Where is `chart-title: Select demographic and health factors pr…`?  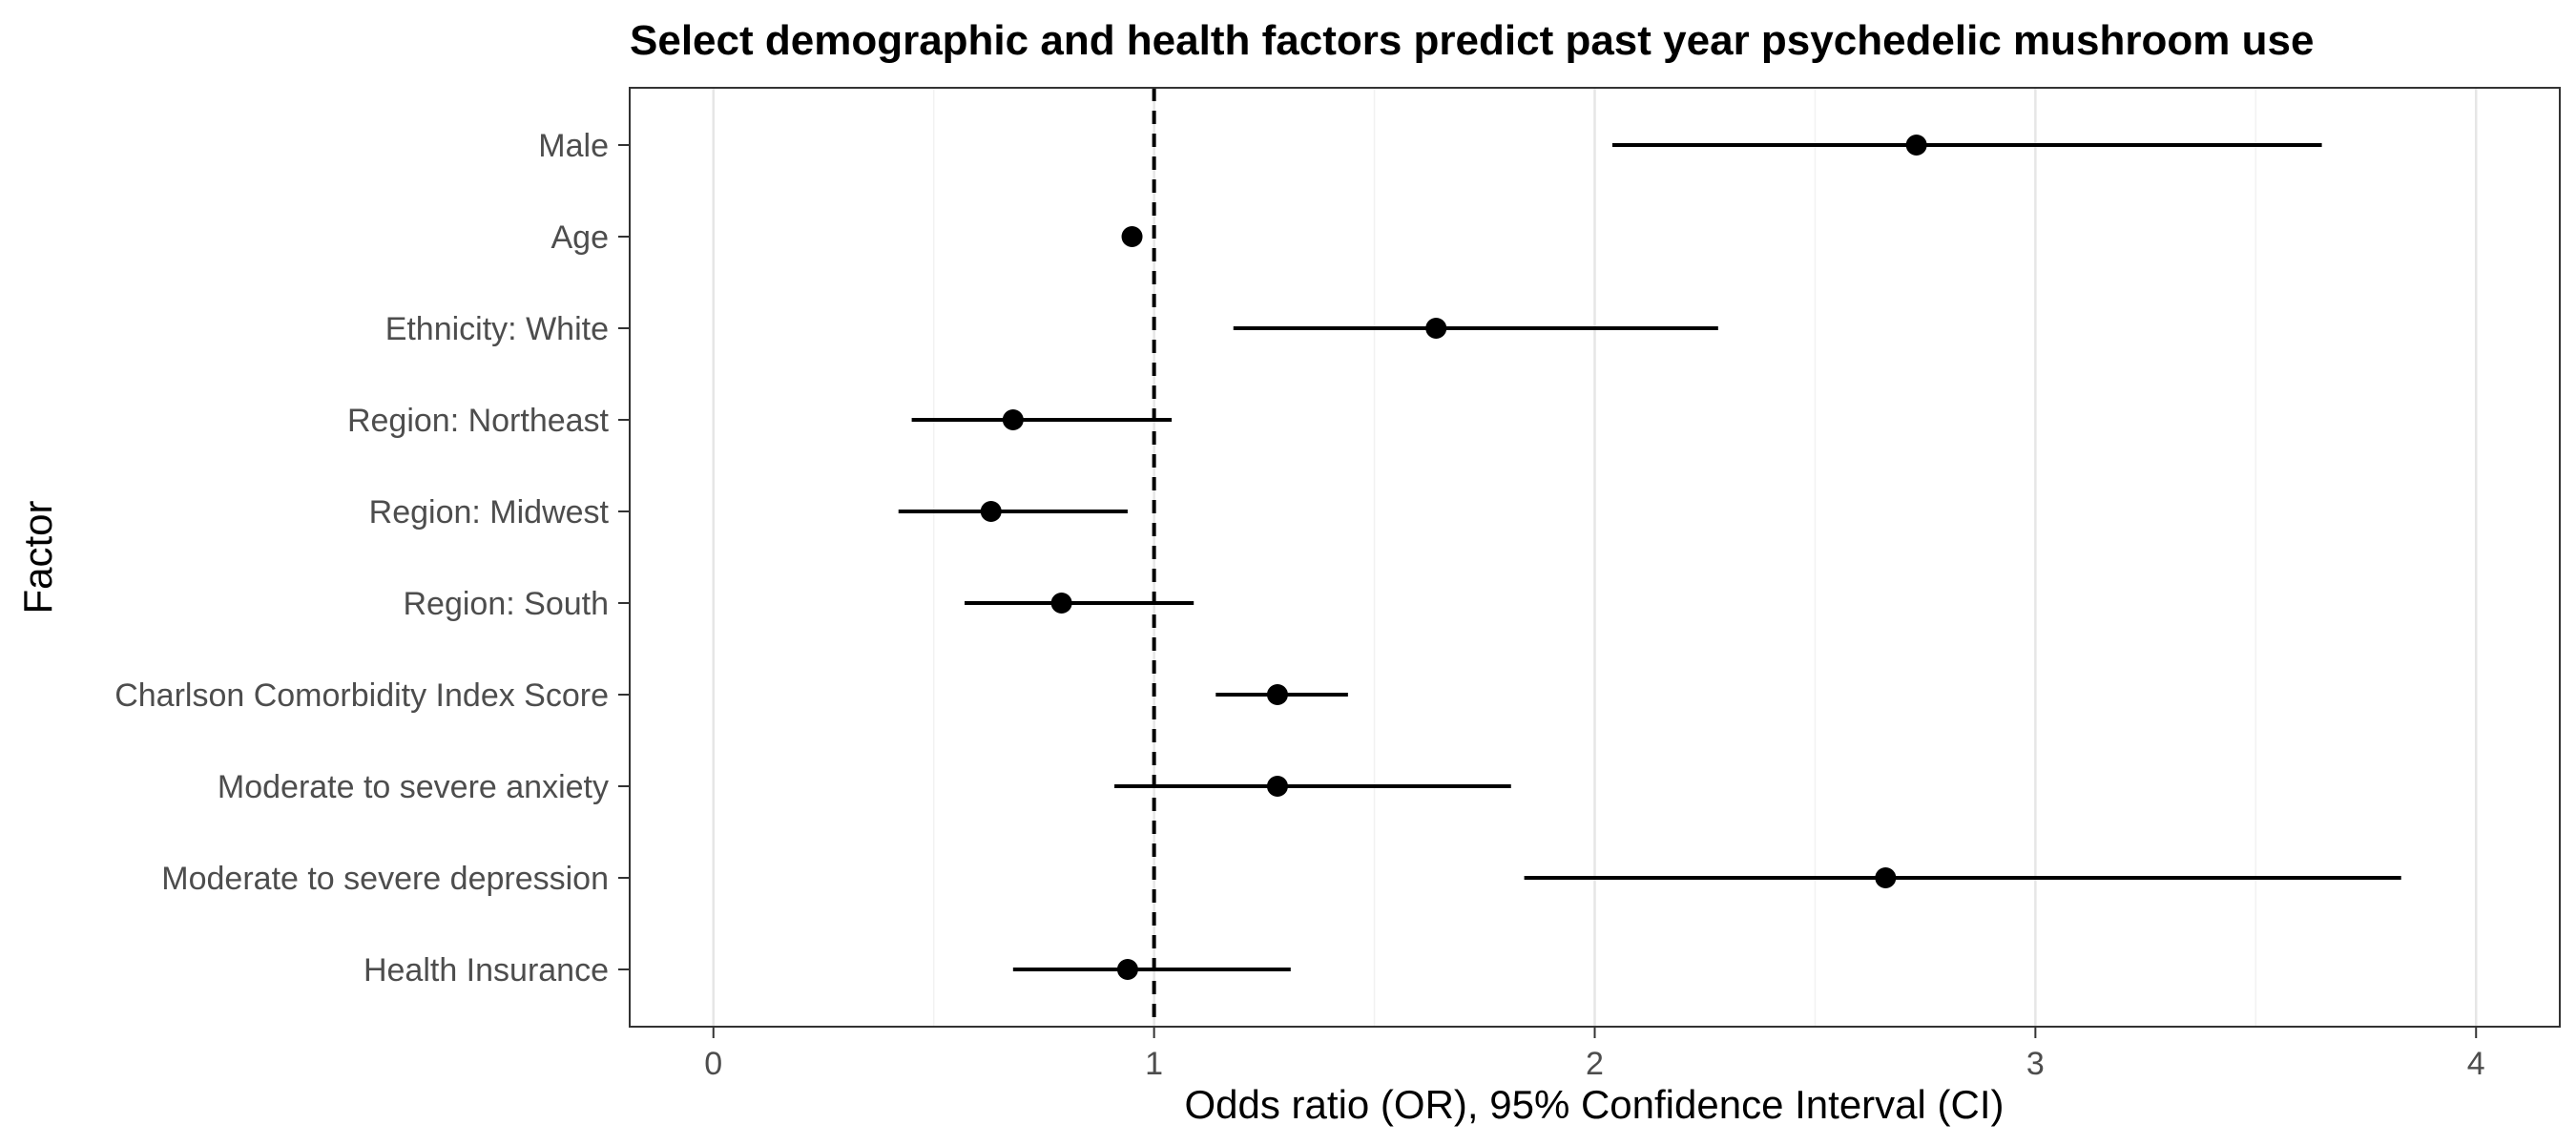
chart-title: Select demographic and health factors pr… is located at coordinates (1472, 40).